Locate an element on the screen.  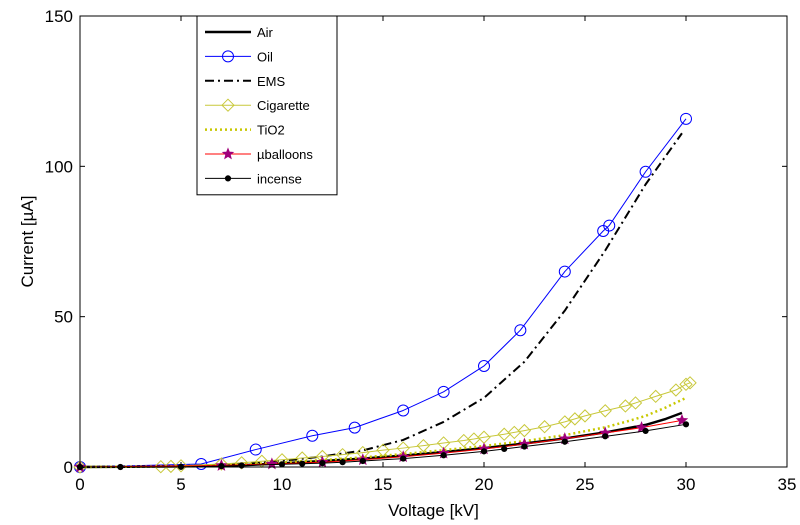
series-incense is located at coordinates (383, 446).